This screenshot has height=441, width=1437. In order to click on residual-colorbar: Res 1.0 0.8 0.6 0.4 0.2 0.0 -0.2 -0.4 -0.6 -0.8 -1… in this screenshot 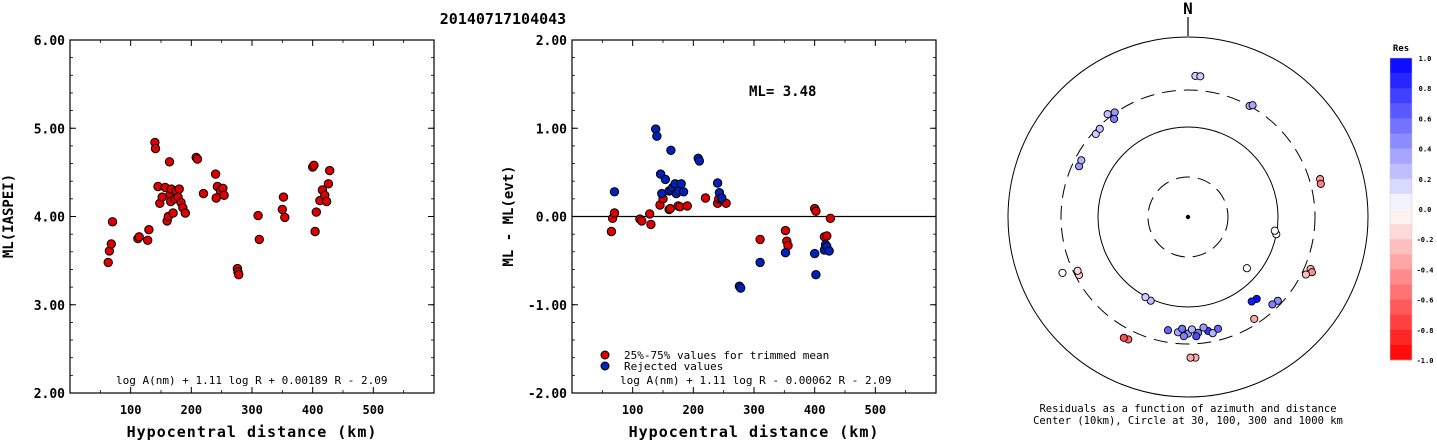, I will do `click(1411, 204)`.